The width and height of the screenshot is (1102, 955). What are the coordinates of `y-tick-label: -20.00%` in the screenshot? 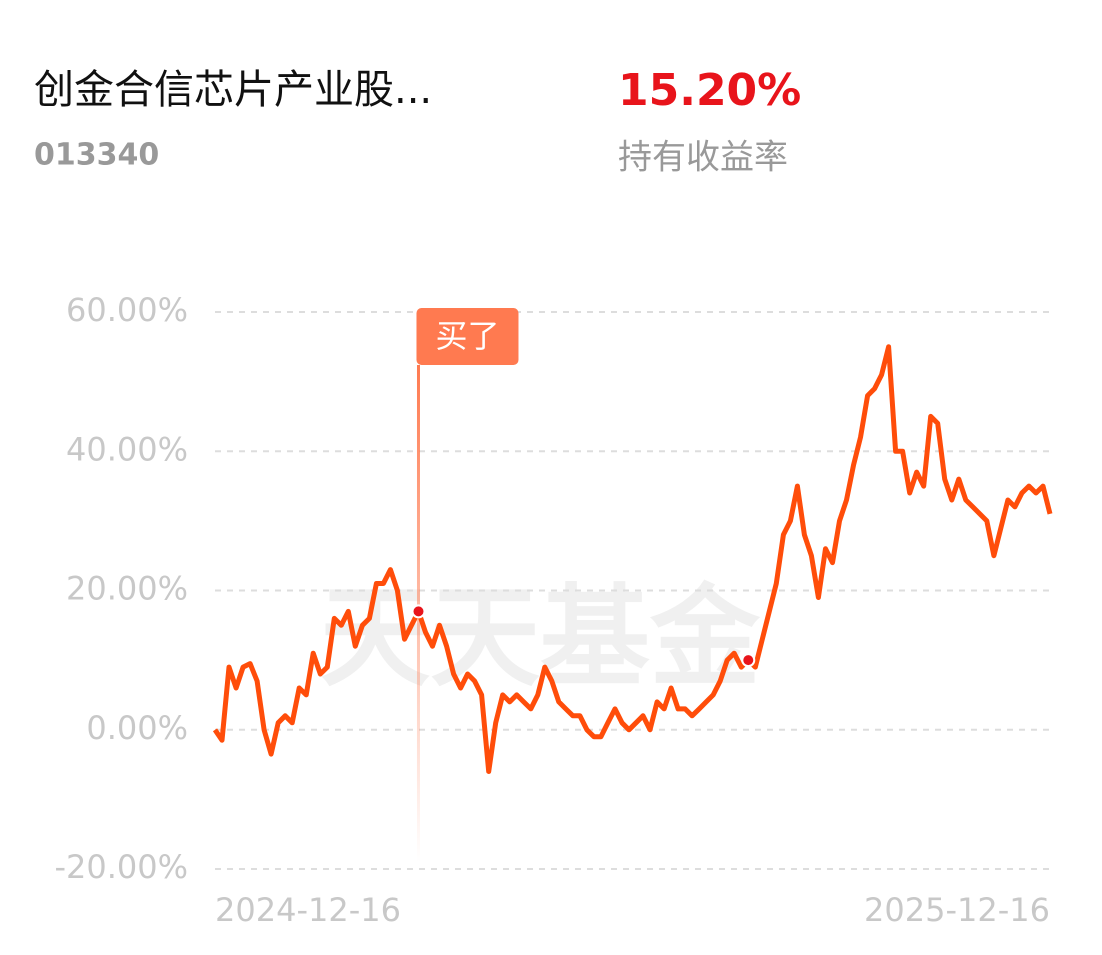 It's located at (121, 867).